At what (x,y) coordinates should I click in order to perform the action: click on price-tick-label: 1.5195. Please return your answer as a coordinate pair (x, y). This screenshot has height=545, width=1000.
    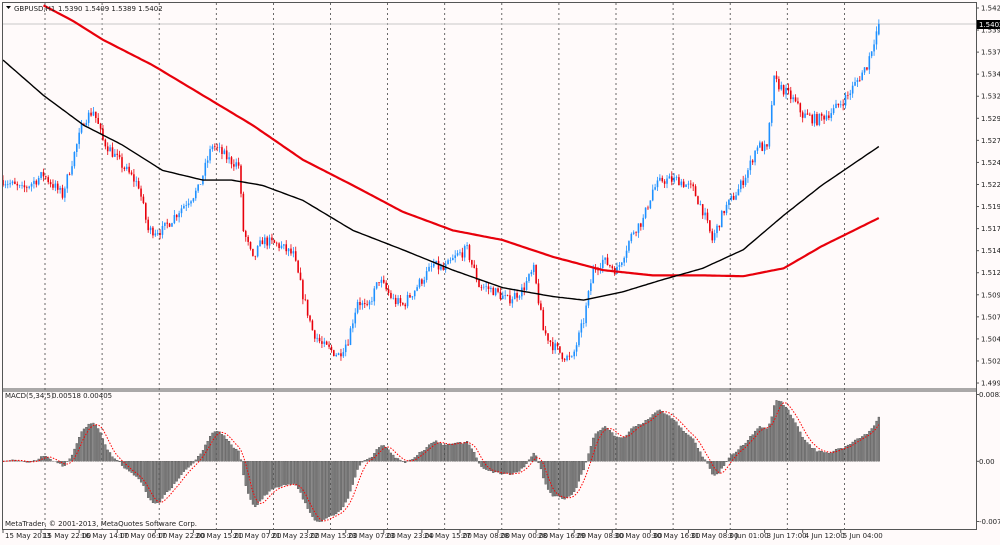
    Looking at the image, I should click on (990, 207).